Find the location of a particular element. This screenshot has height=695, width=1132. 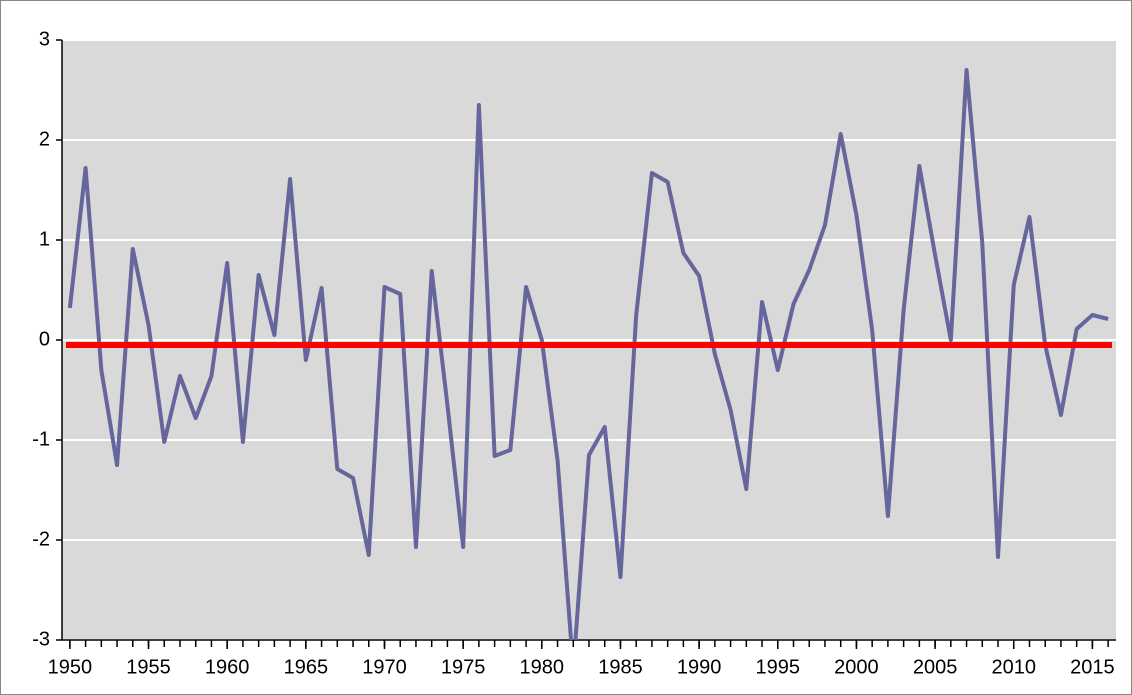

x-tick-label: 1990 is located at coordinates (699, 667).